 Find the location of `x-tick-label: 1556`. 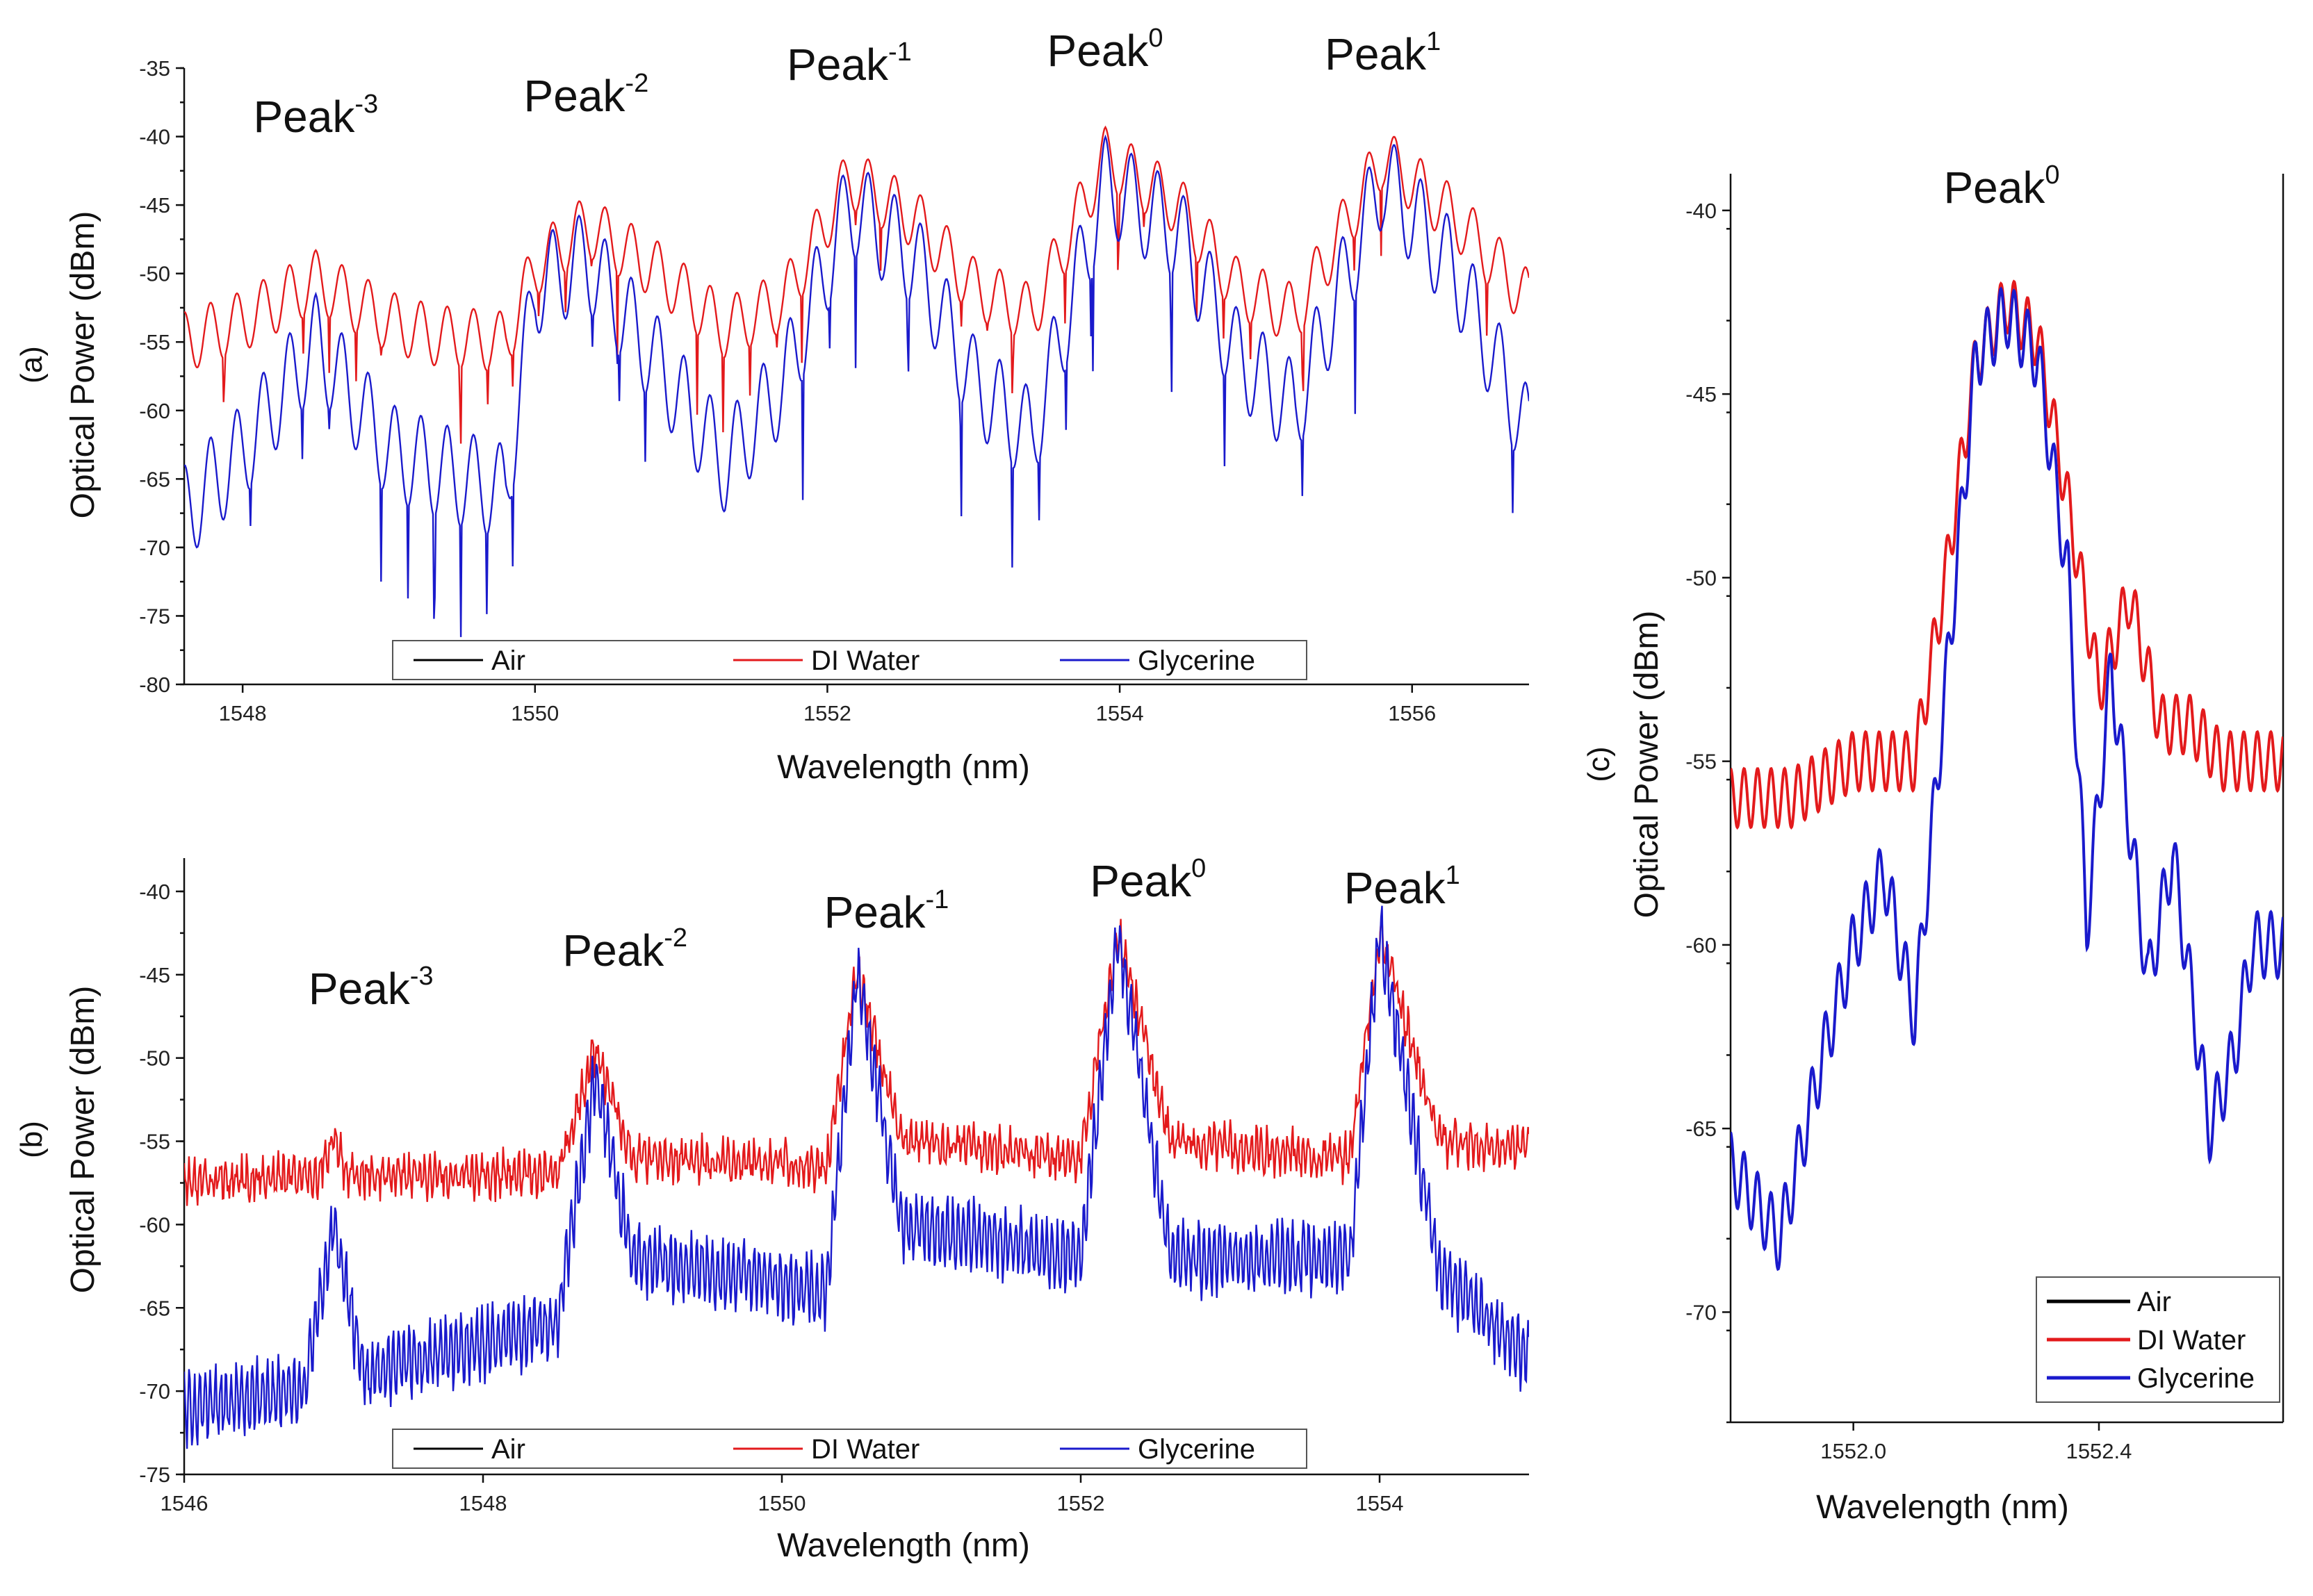

x-tick-label: 1556 is located at coordinates (1412, 713).